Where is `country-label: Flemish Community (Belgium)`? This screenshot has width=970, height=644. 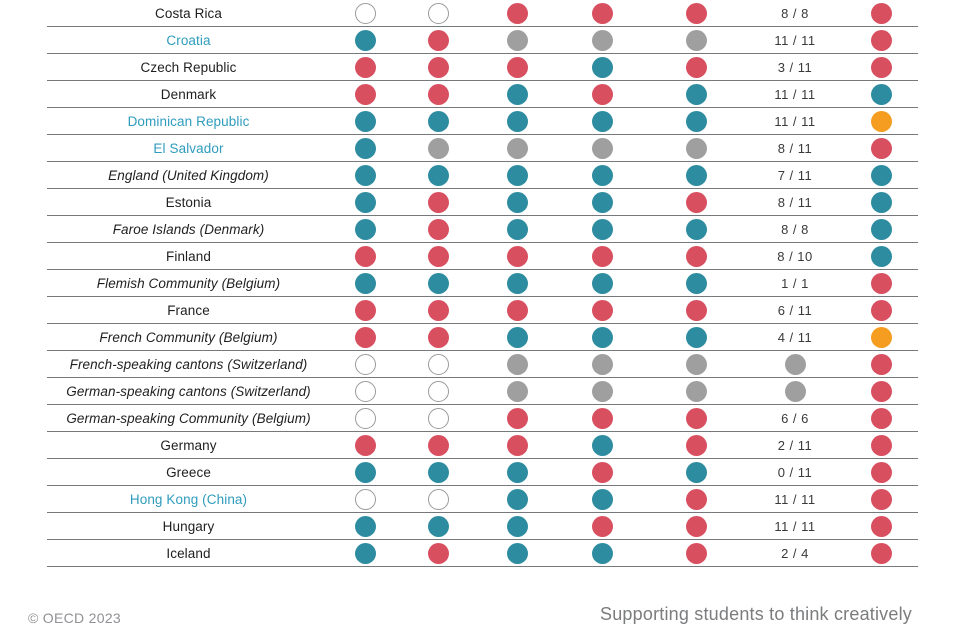
country-label: Flemish Community (Belgium) is located at coordinates (188, 283).